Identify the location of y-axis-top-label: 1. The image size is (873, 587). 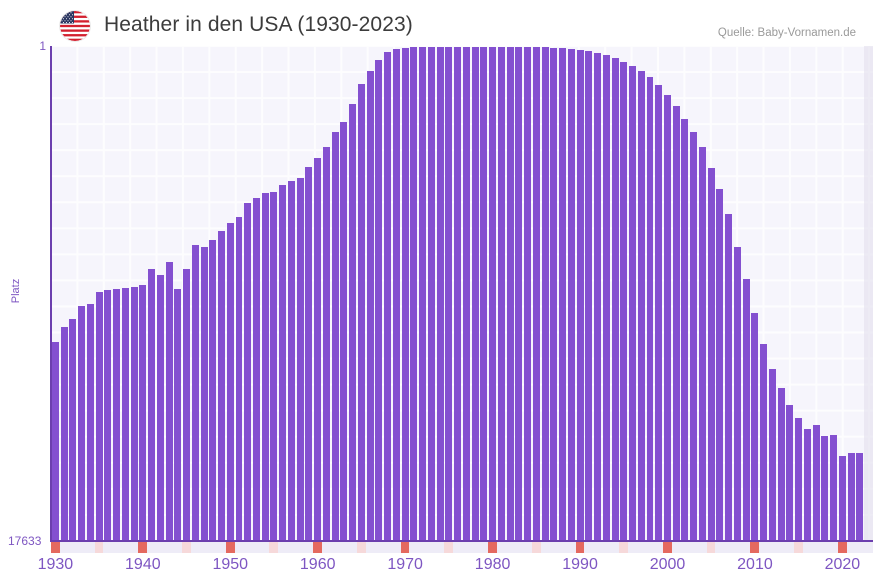
(42, 46).